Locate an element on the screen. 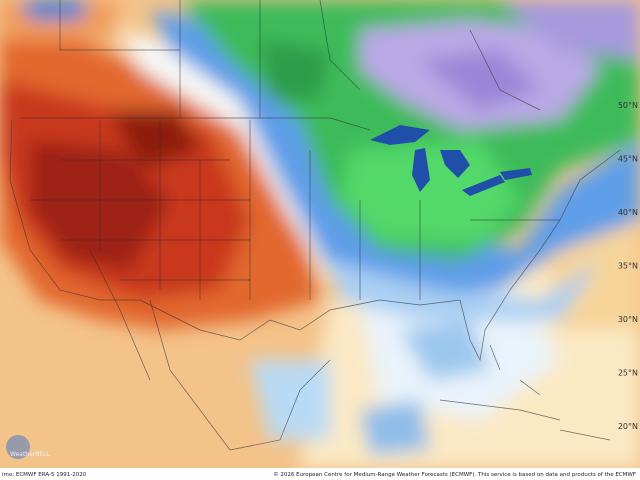  latitude-label: 45°N is located at coordinates (628, 159).